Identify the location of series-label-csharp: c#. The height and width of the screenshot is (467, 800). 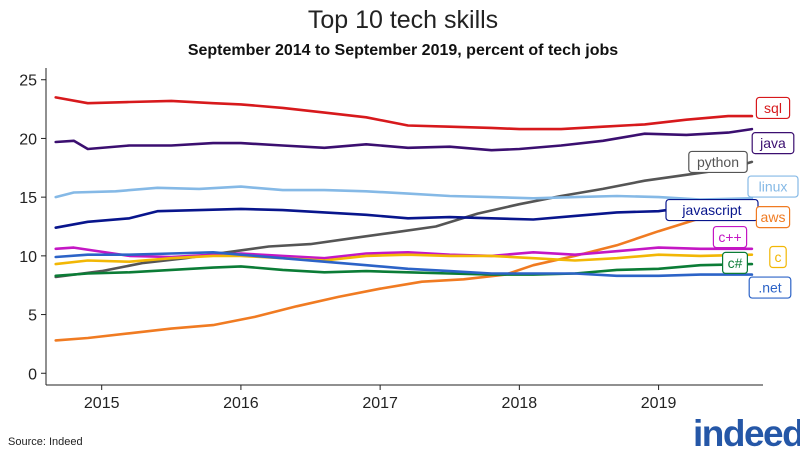
(735, 263).